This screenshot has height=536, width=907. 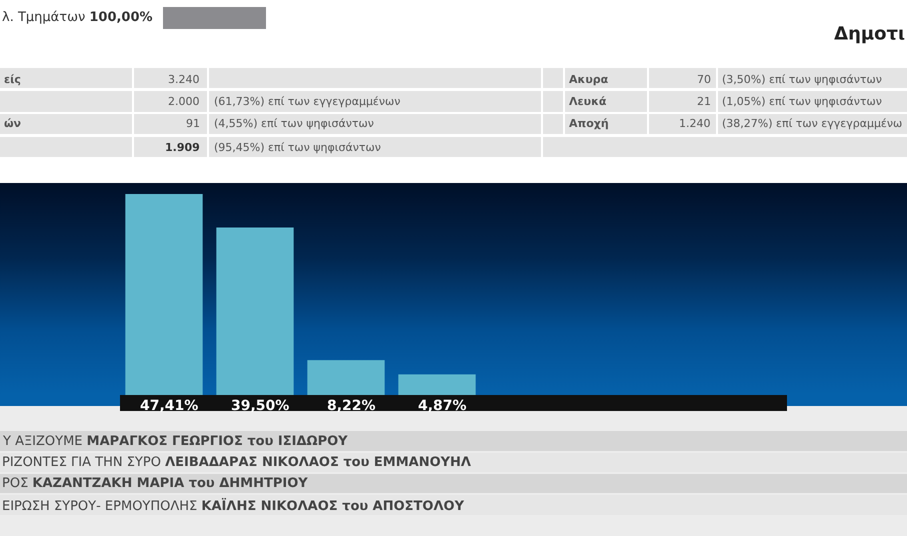 I want to click on text: (95,45%) επί των ψηφισάντων, so click(x=297, y=147).